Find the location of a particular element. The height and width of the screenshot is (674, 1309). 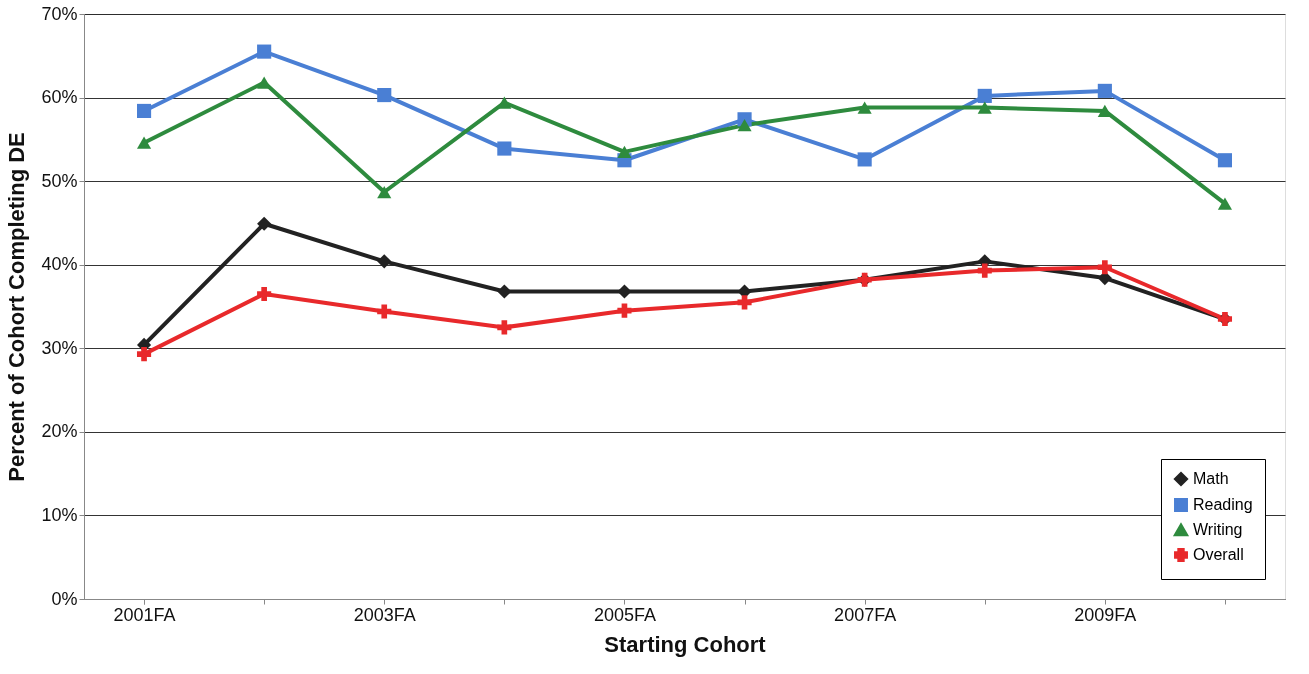

y-tick-label: 50% is located at coordinates (59, 180).